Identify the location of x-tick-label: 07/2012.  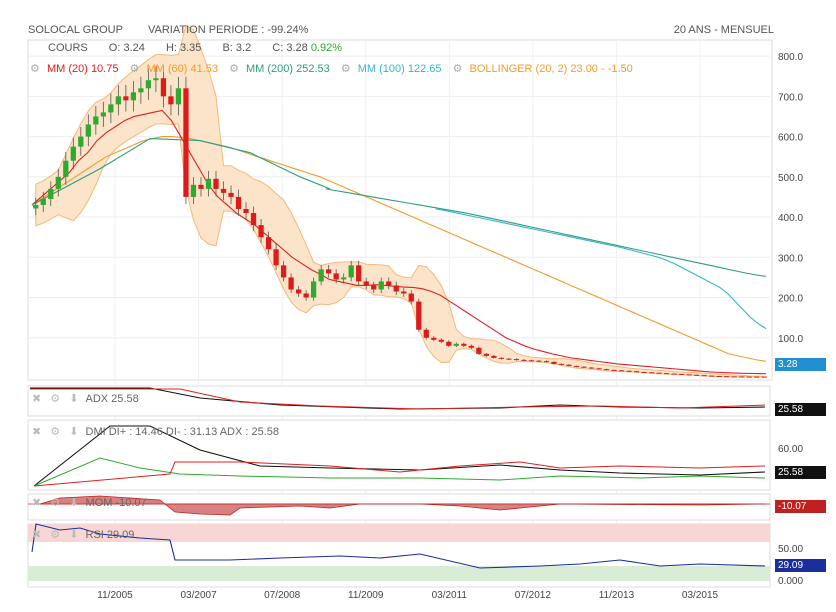
(533, 595).